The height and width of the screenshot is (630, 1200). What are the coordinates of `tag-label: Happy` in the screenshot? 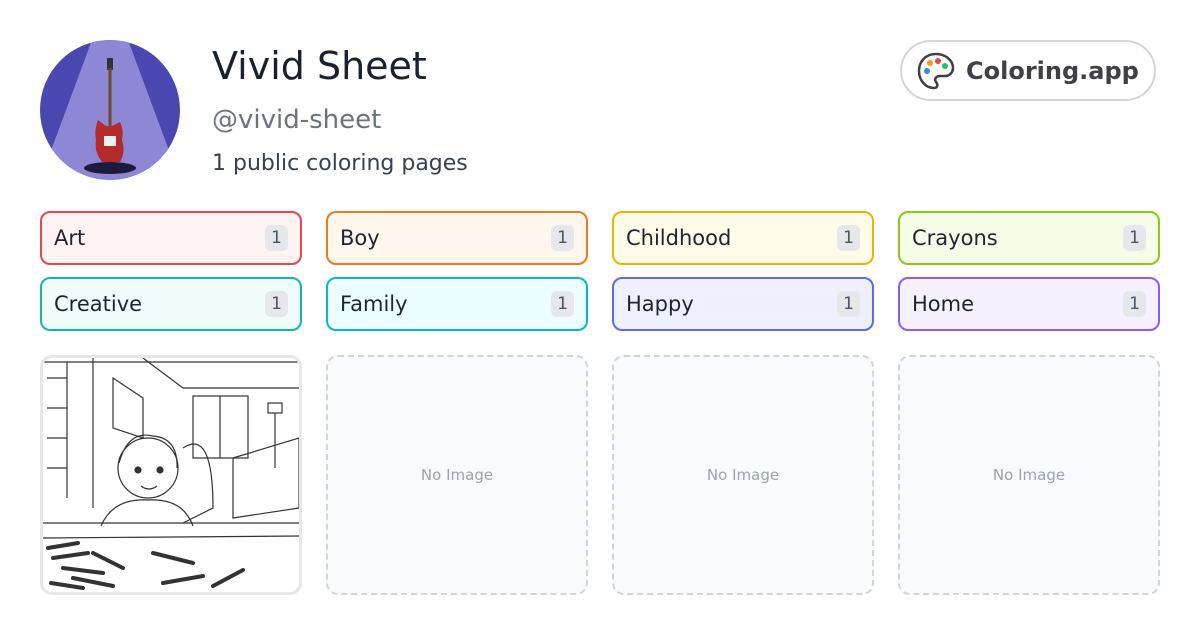 It's located at (660, 304).